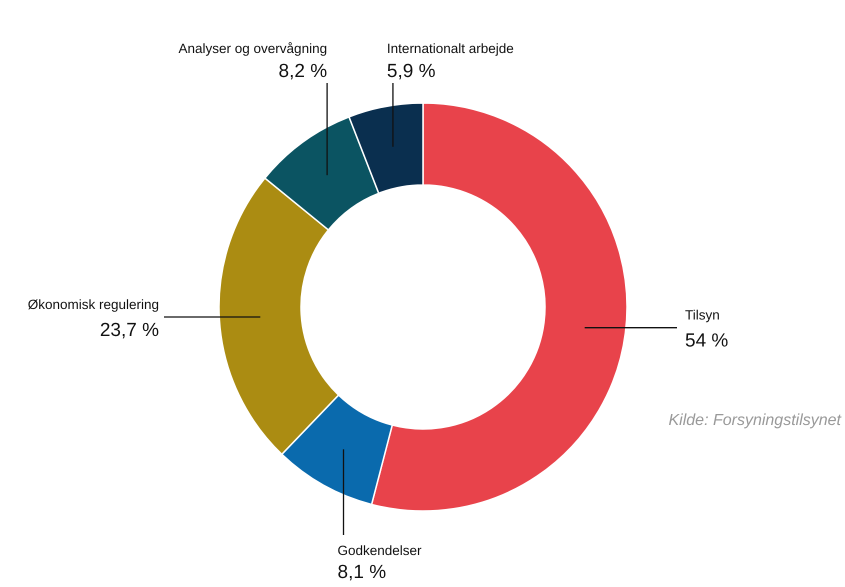  I want to click on data-label: 54 %, so click(706, 341).